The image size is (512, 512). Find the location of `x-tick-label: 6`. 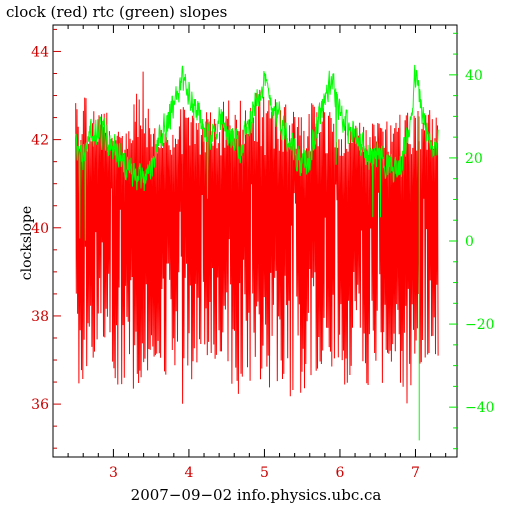

x-tick-label: 6 is located at coordinates (339, 473).